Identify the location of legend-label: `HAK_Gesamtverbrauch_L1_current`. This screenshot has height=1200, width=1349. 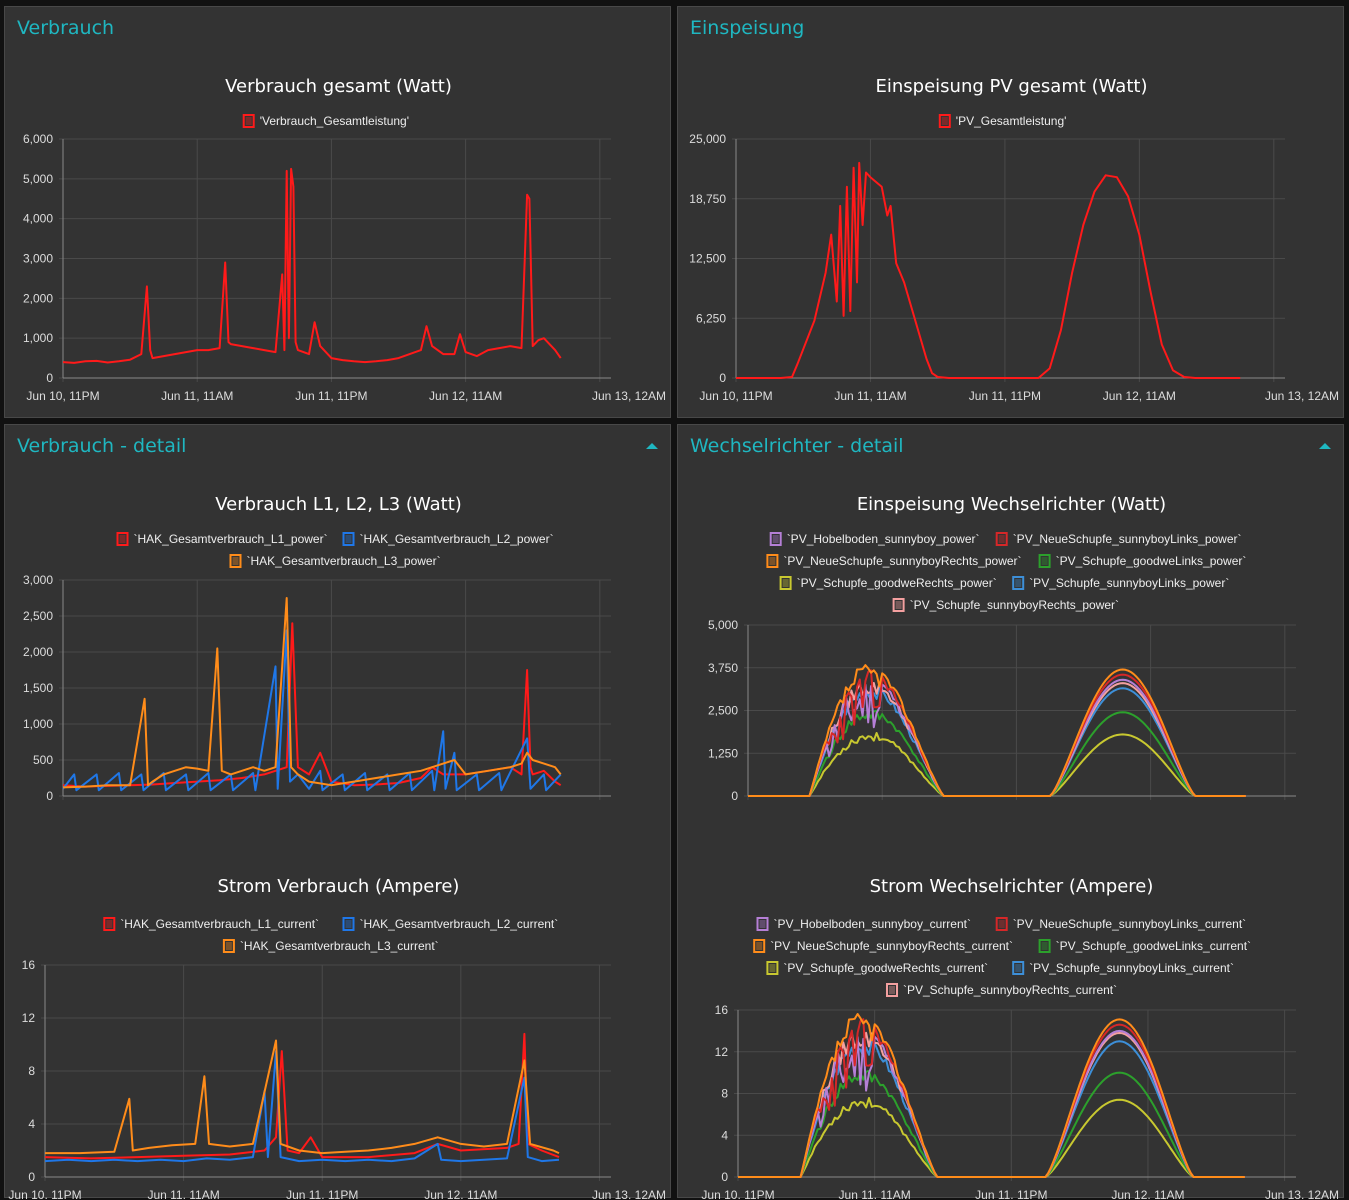
(219, 924).